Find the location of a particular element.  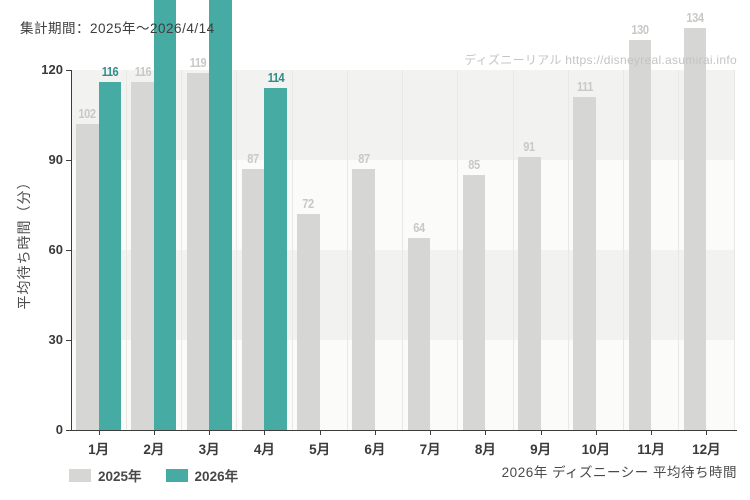

chart-legend: 2025年 2026年 is located at coordinates (165, 475).